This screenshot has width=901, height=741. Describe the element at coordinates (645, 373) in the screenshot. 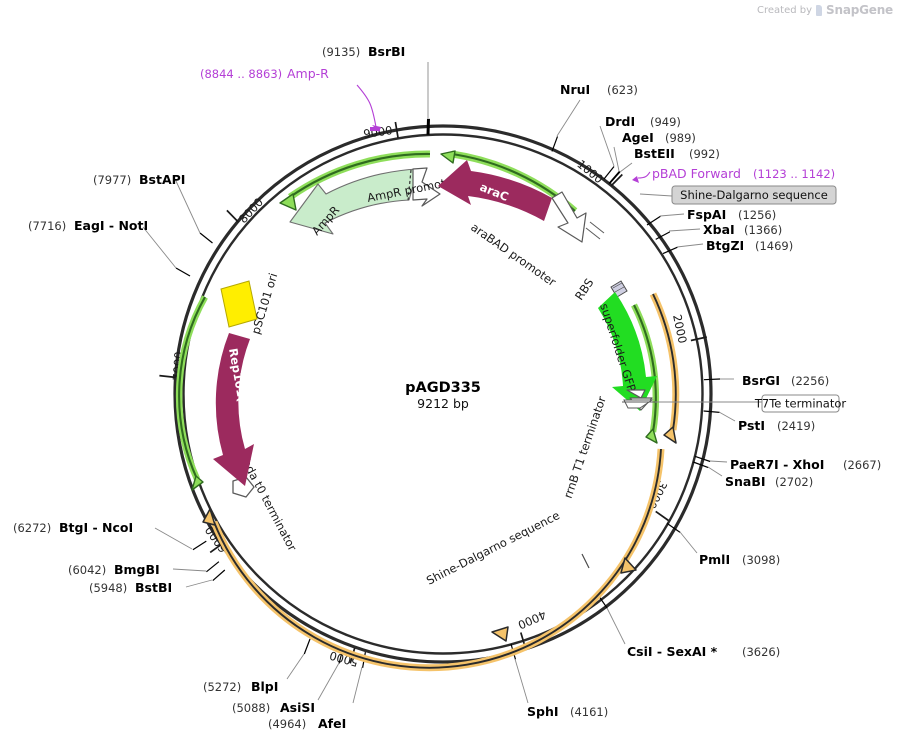

I see `arc-gfp-transcript` at that location.